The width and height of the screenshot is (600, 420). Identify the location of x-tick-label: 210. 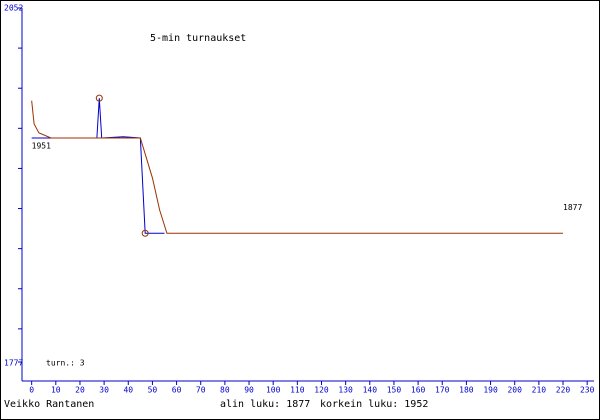
(539, 390).